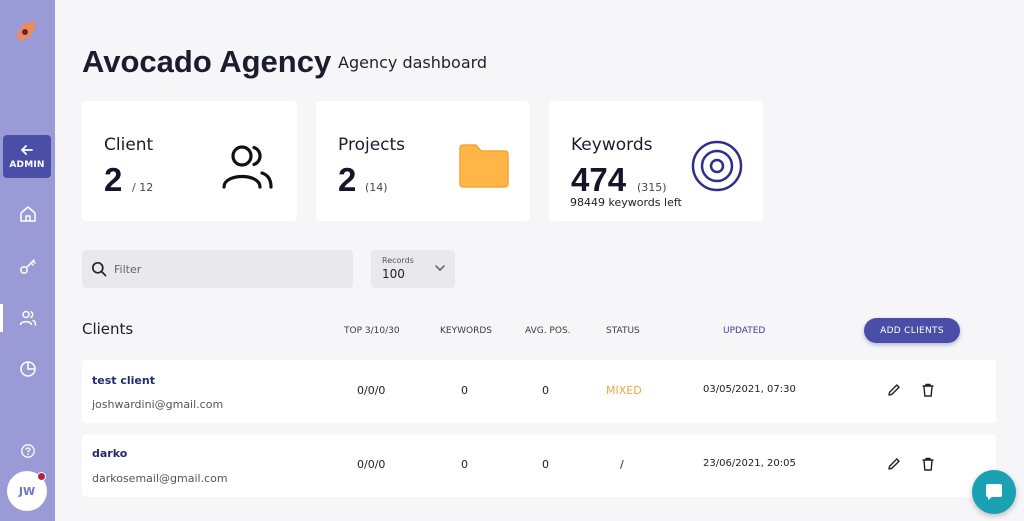 The image size is (1024, 521). What do you see at coordinates (108, 329) in the screenshot?
I see `clients-section-title: Clients` at bounding box center [108, 329].